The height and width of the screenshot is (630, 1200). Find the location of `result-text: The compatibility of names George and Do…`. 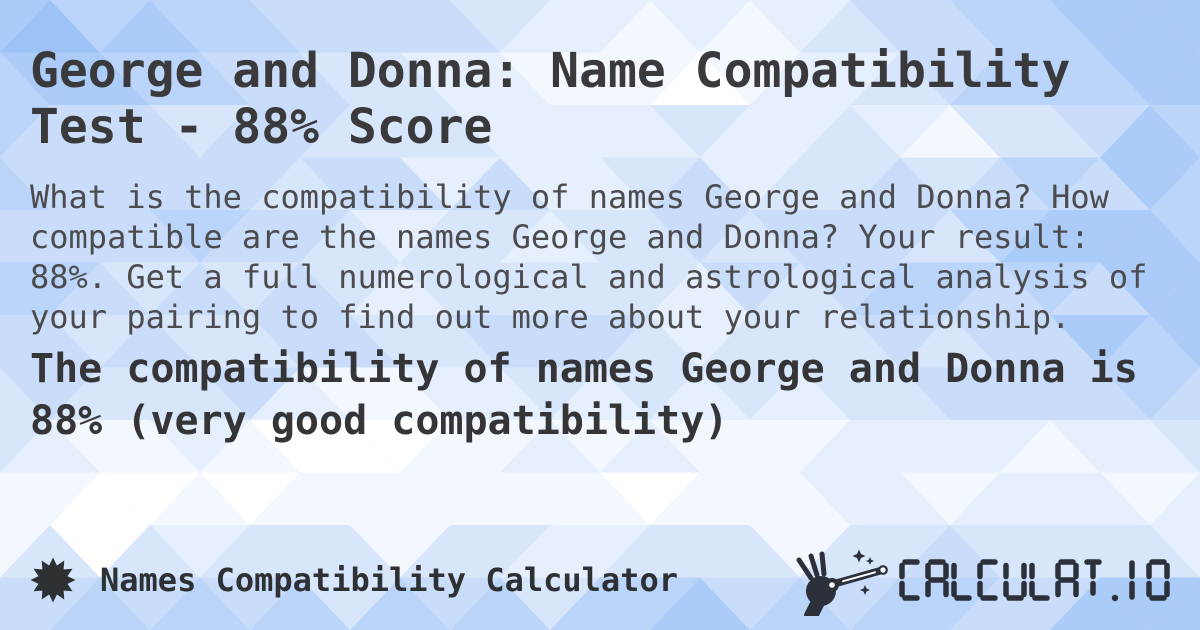

result-text: The compatibility of names George and Do… is located at coordinates (584, 395).